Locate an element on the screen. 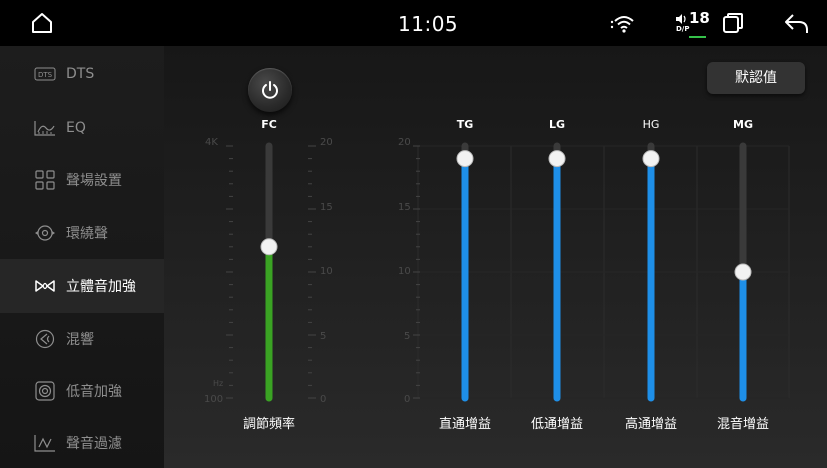  sidebar-item-label: 聲場設置 is located at coordinates (94, 181).